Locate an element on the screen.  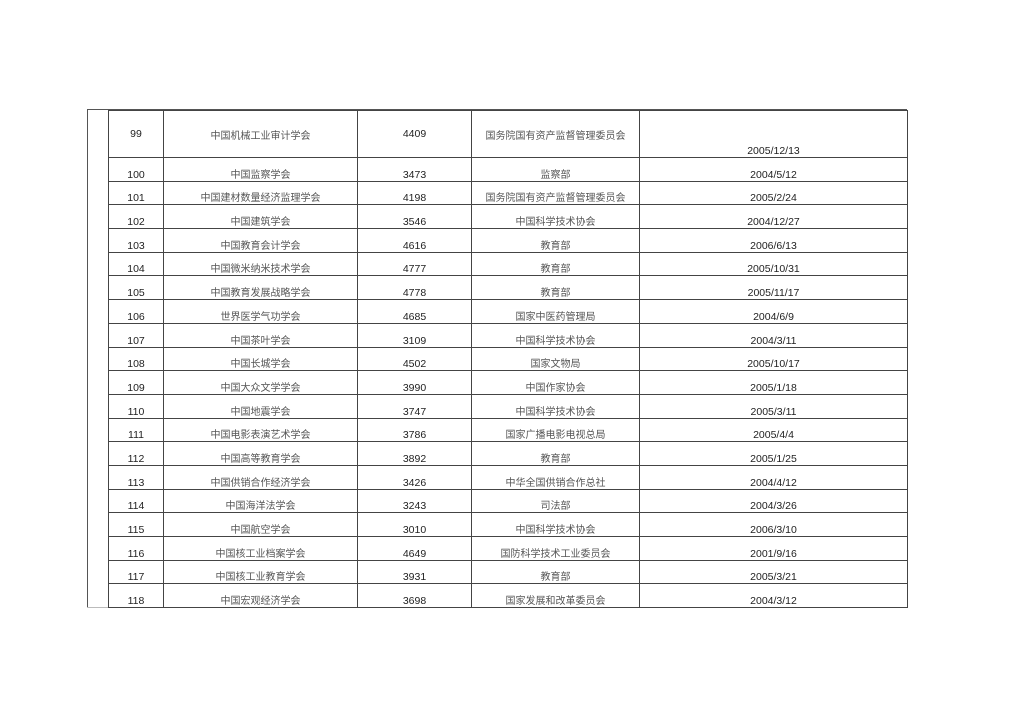
table-row: 99 中国机械工业审计学会 4409 国务院国有资产监督管理委员会 2005/12/13 is located at coordinates (508, 134).